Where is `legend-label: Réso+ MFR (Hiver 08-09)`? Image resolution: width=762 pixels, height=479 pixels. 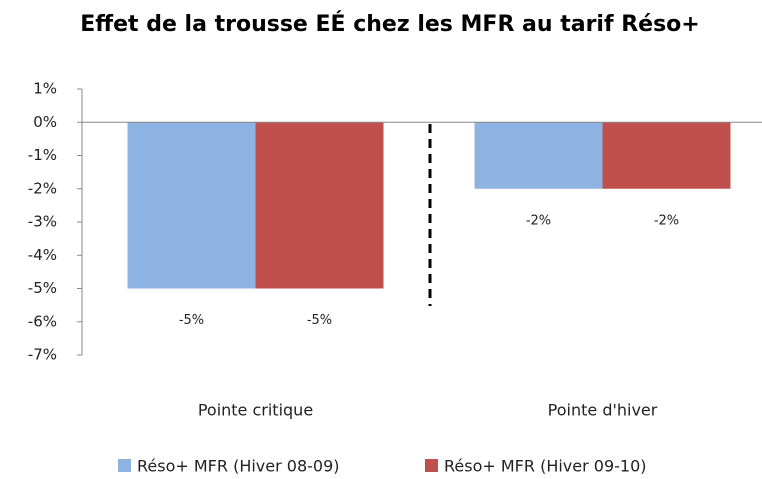 legend-label: Réso+ MFR (Hiver 08-09) is located at coordinates (238, 466).